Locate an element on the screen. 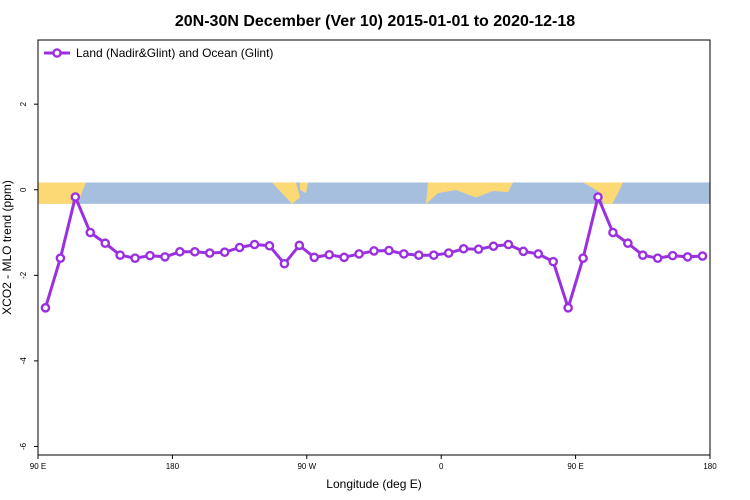 This screenshot has width=750, height=500. y-tick-label: -4 is located at coordinates (23, 361).